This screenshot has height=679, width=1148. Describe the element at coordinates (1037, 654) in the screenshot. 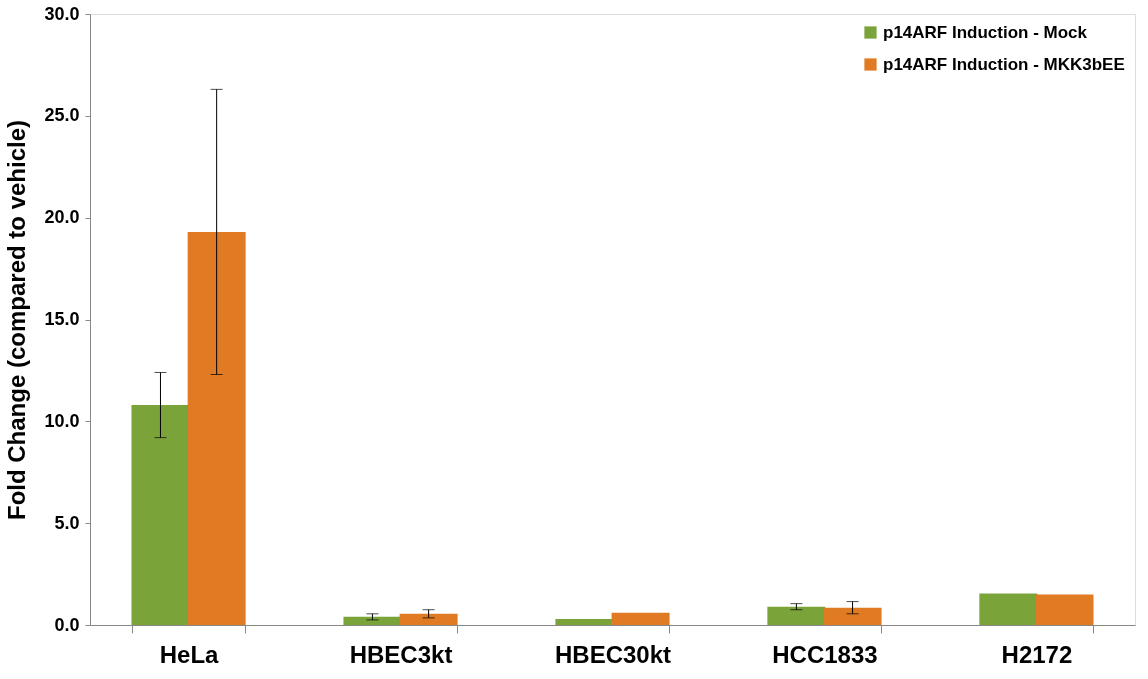

I see `x-tick-label: H2172` at that location.